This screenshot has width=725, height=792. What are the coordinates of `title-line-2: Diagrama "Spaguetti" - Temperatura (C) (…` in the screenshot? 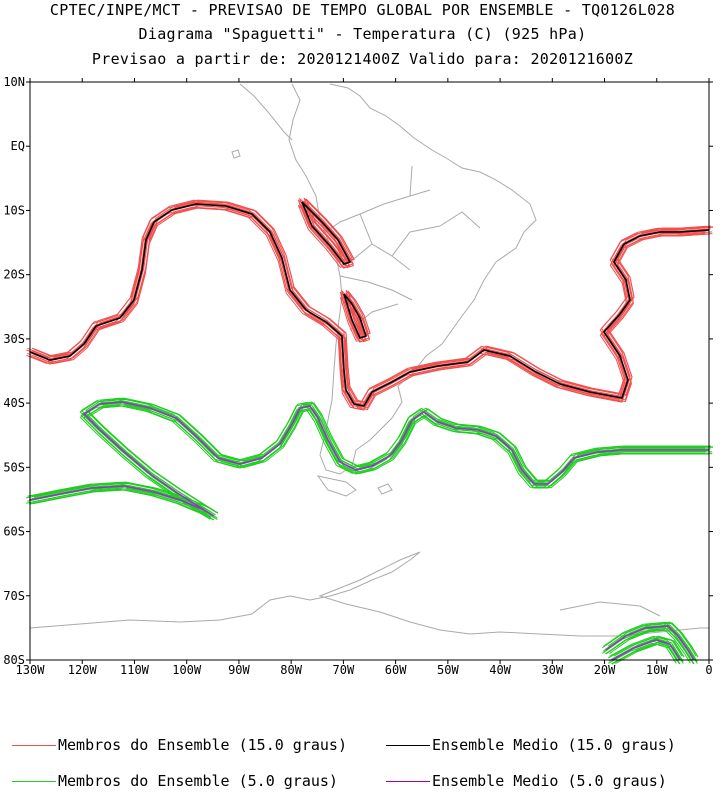 It's located at (362, 34).